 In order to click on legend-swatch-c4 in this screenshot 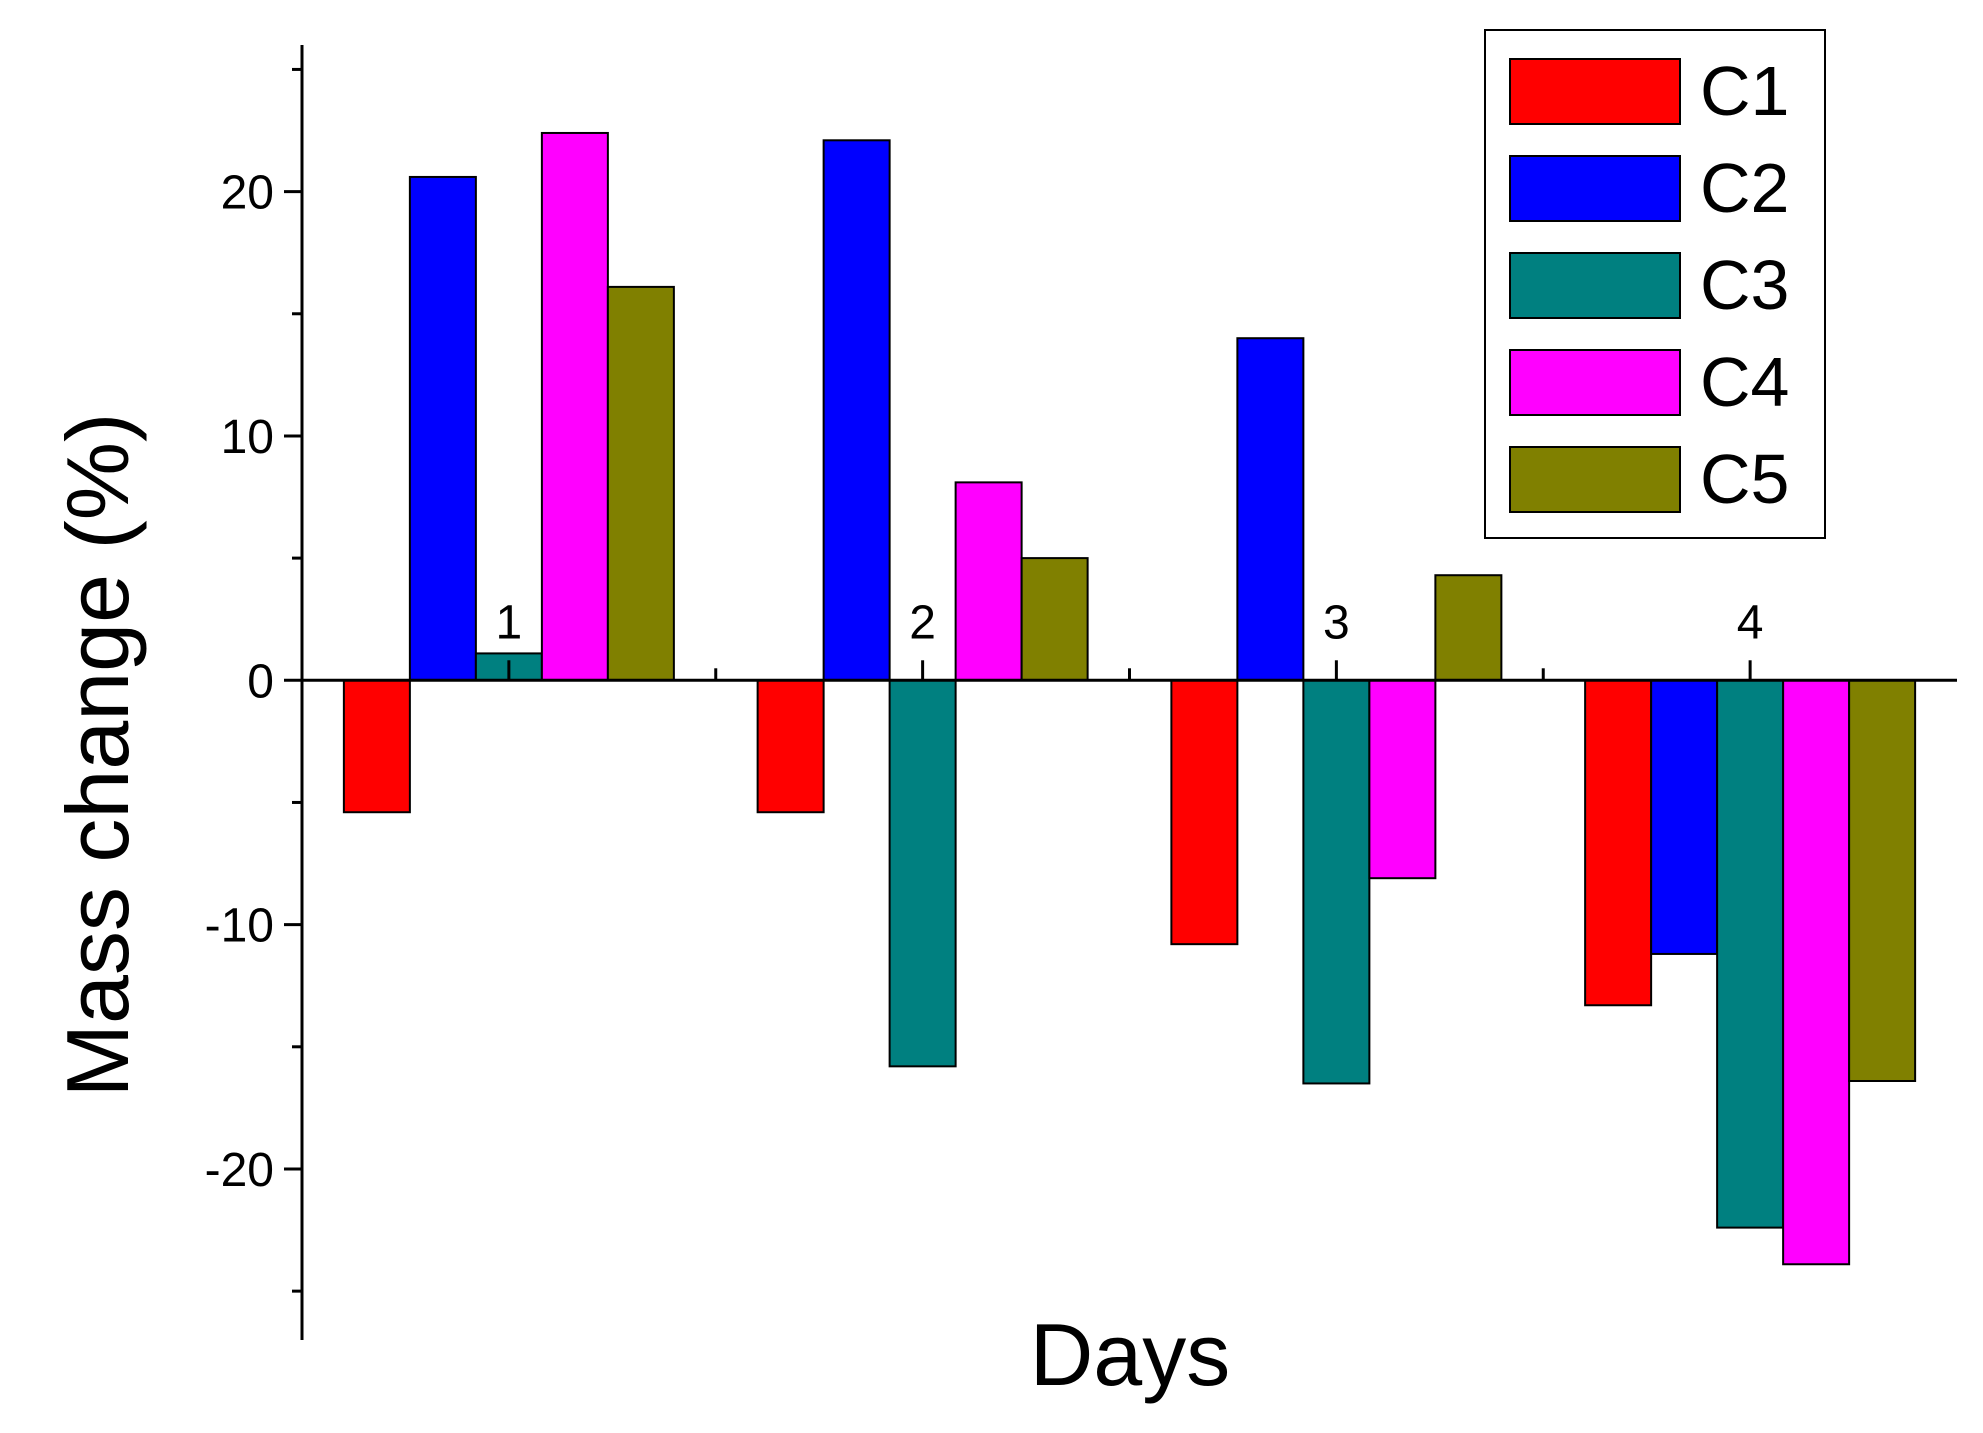, I will do `click(1595, 382)`.